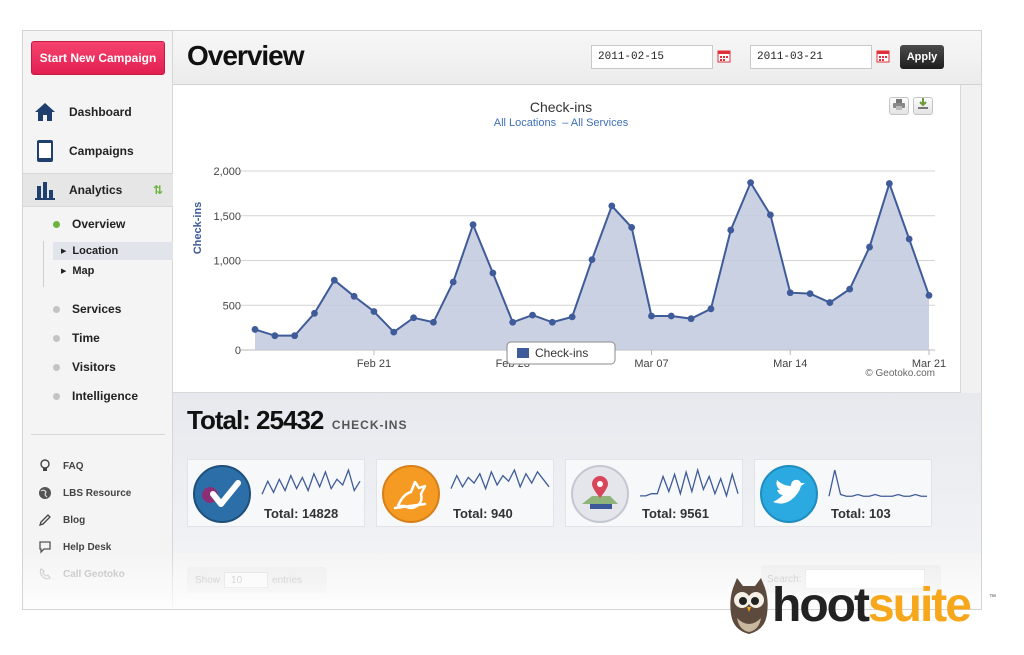  I want to click on legend-label: Check-ins, so click(561, 353).